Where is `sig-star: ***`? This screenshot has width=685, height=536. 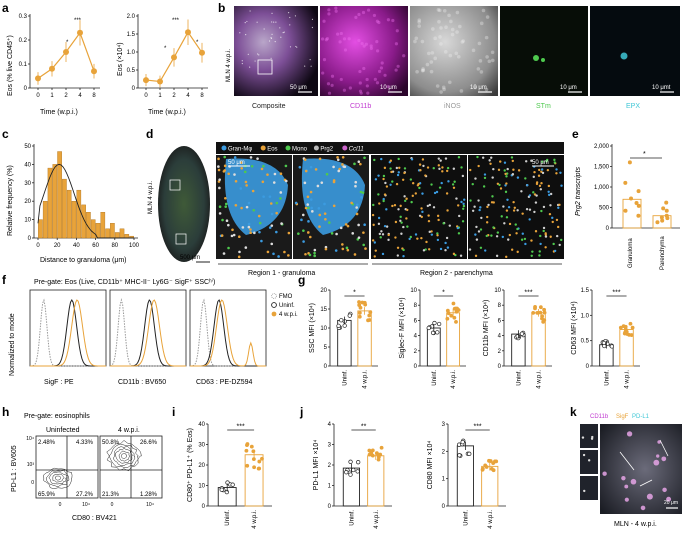 sig-star: *** is located at coordinates (241, 427).